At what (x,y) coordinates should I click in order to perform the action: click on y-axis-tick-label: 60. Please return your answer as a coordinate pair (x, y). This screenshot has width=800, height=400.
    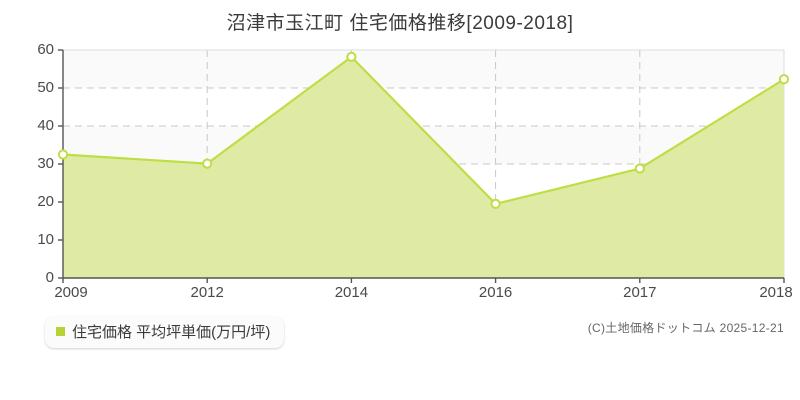
    Looking at the image, I should click on (45, 49).